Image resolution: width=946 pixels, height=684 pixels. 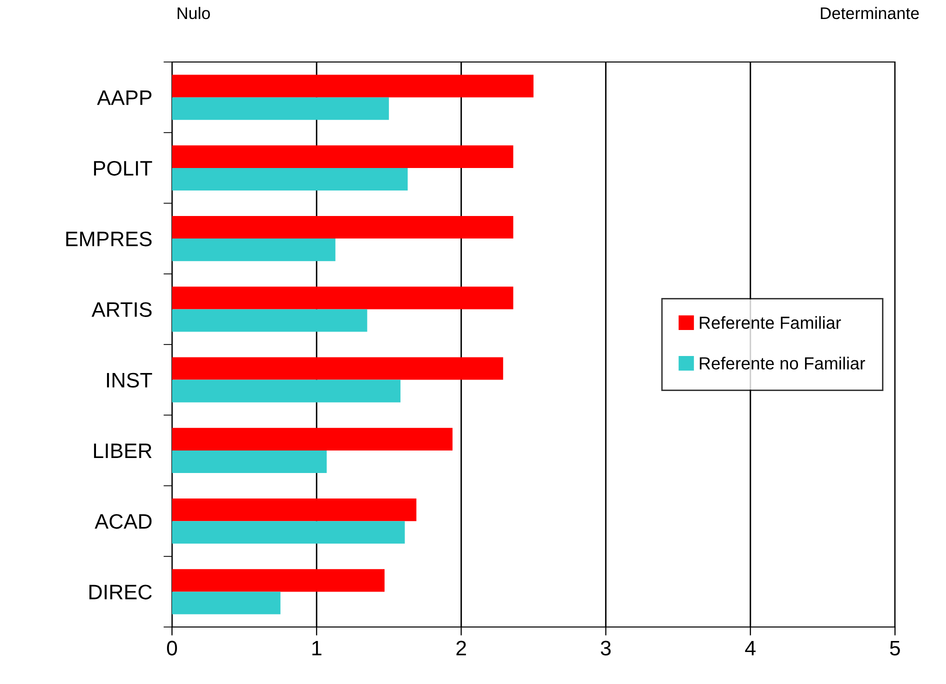 What do you see at coordinates (317, 648) in the screenshot?
I see `x-tick-label: 1` at bounding box center [317, 648].